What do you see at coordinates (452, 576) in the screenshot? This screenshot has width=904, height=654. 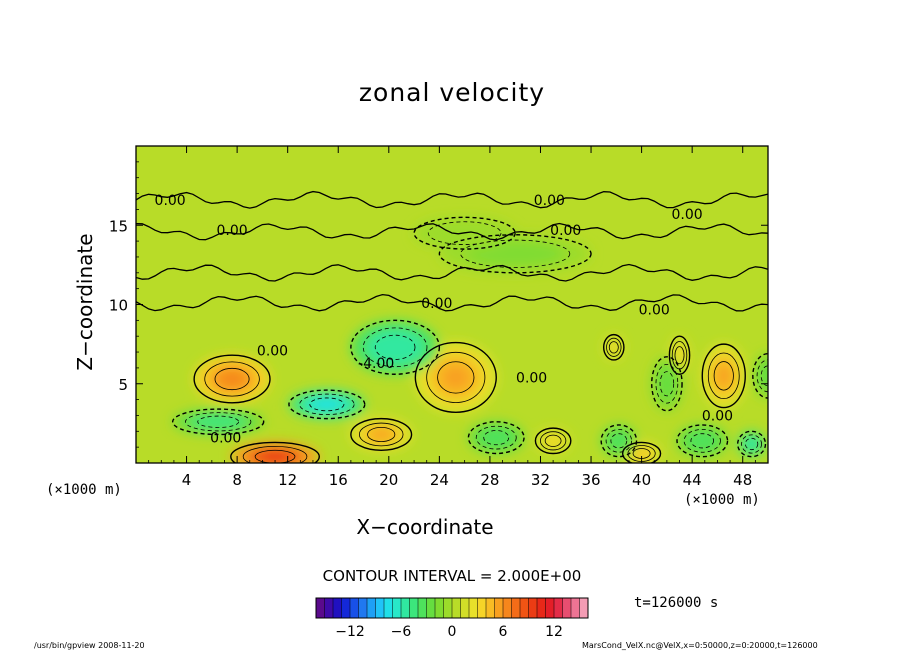 I see `contour-interval-label: CONTOUR INTERVAL = 2.000E+00` at bounding box center [452, 576].